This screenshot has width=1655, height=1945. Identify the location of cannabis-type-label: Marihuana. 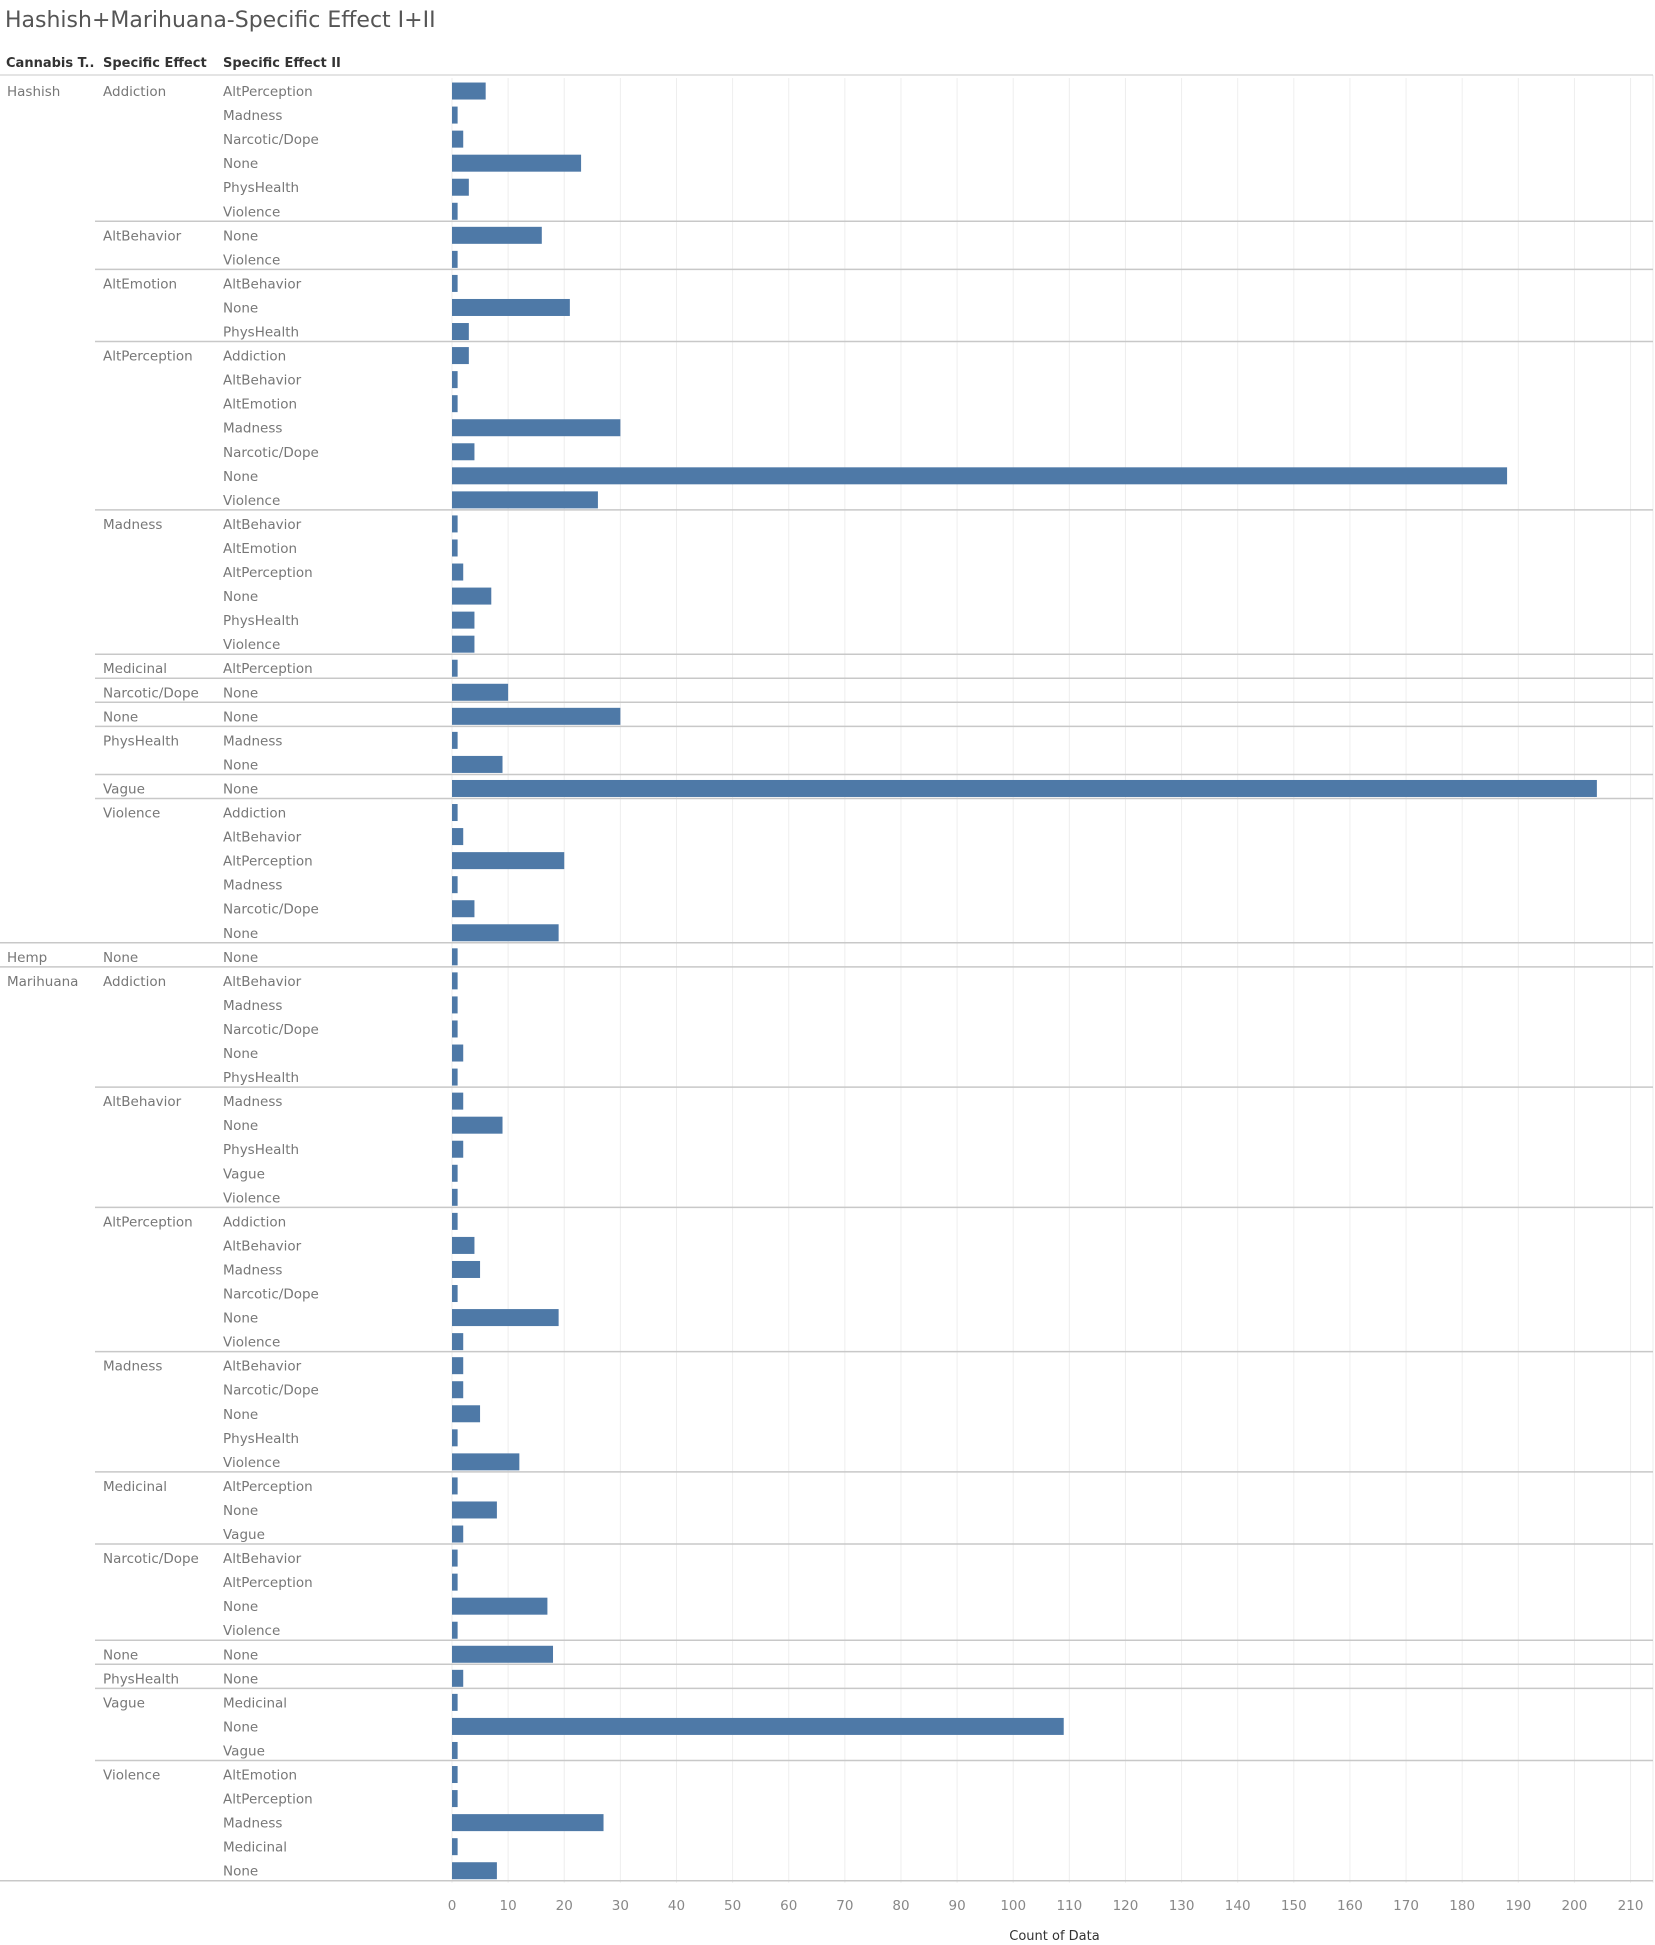
(42, 982).